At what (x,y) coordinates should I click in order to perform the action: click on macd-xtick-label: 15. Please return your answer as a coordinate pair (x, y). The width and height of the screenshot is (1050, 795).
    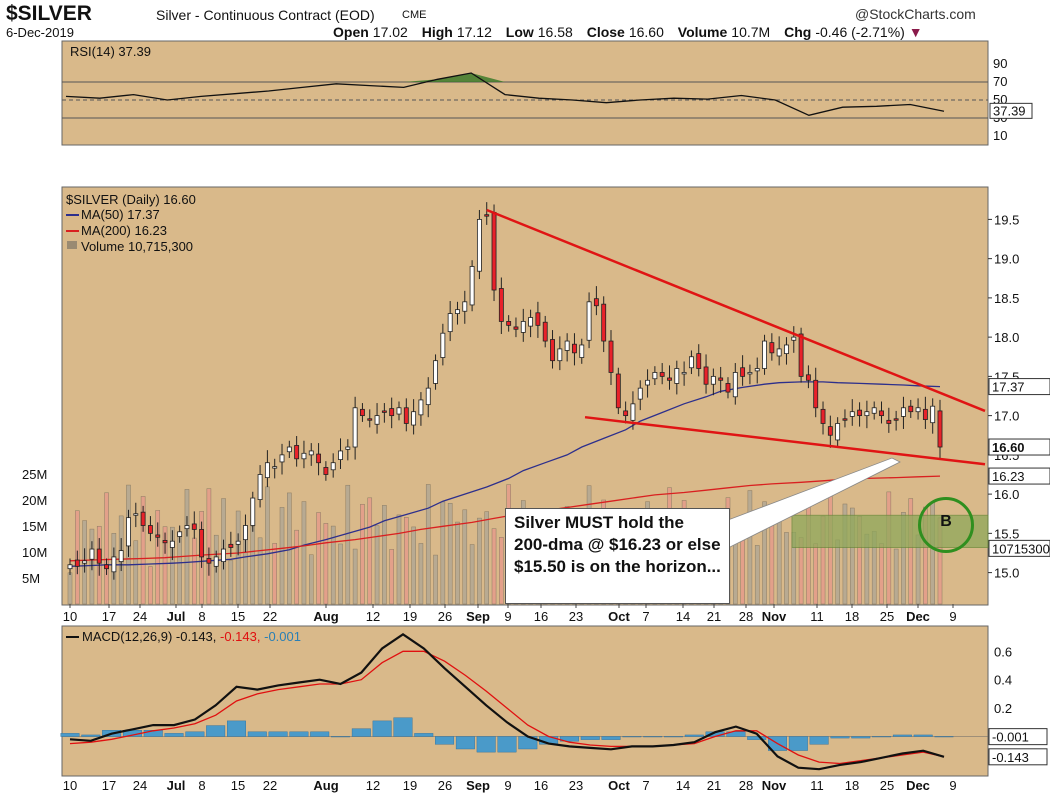
    Looking at the image, I should click on (238, 785).